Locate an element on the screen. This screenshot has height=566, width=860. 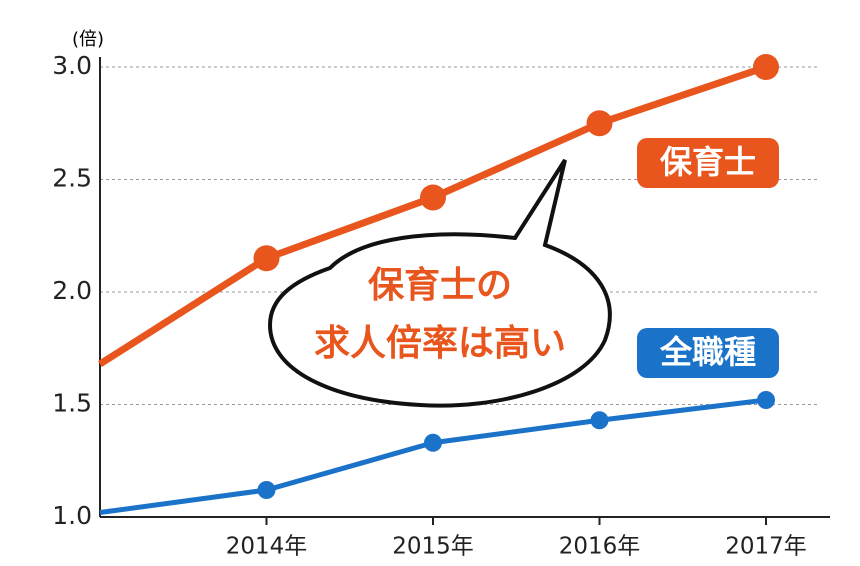
annotation: 保育士の is located at coordinates (440, 285).